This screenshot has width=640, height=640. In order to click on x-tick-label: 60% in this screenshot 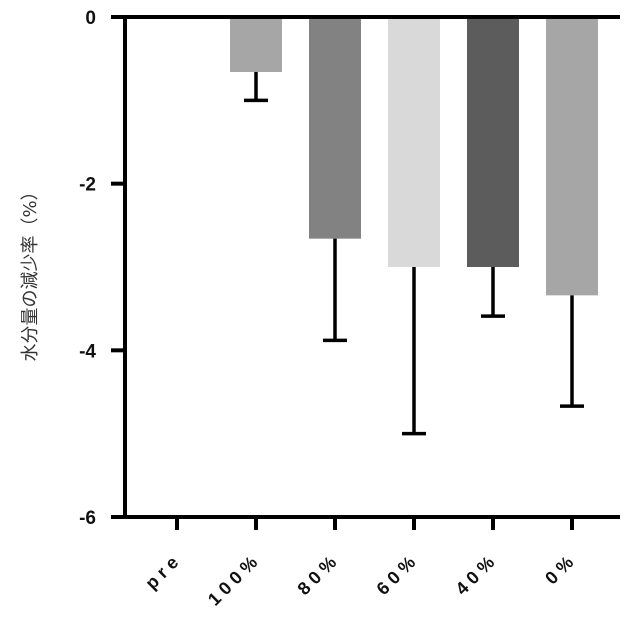, I will do `click(398, 574)`.